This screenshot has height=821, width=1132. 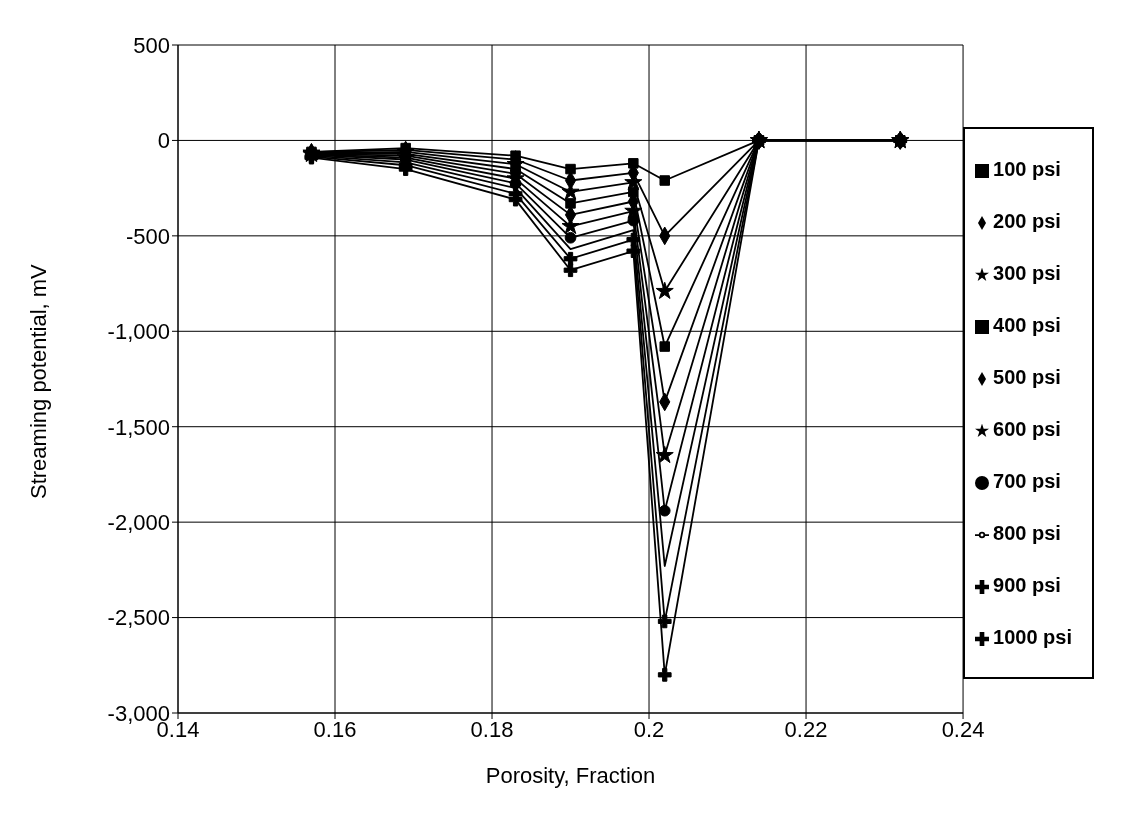 I want to click on y-tick-label: -2,500, so click(x=138, y=618).